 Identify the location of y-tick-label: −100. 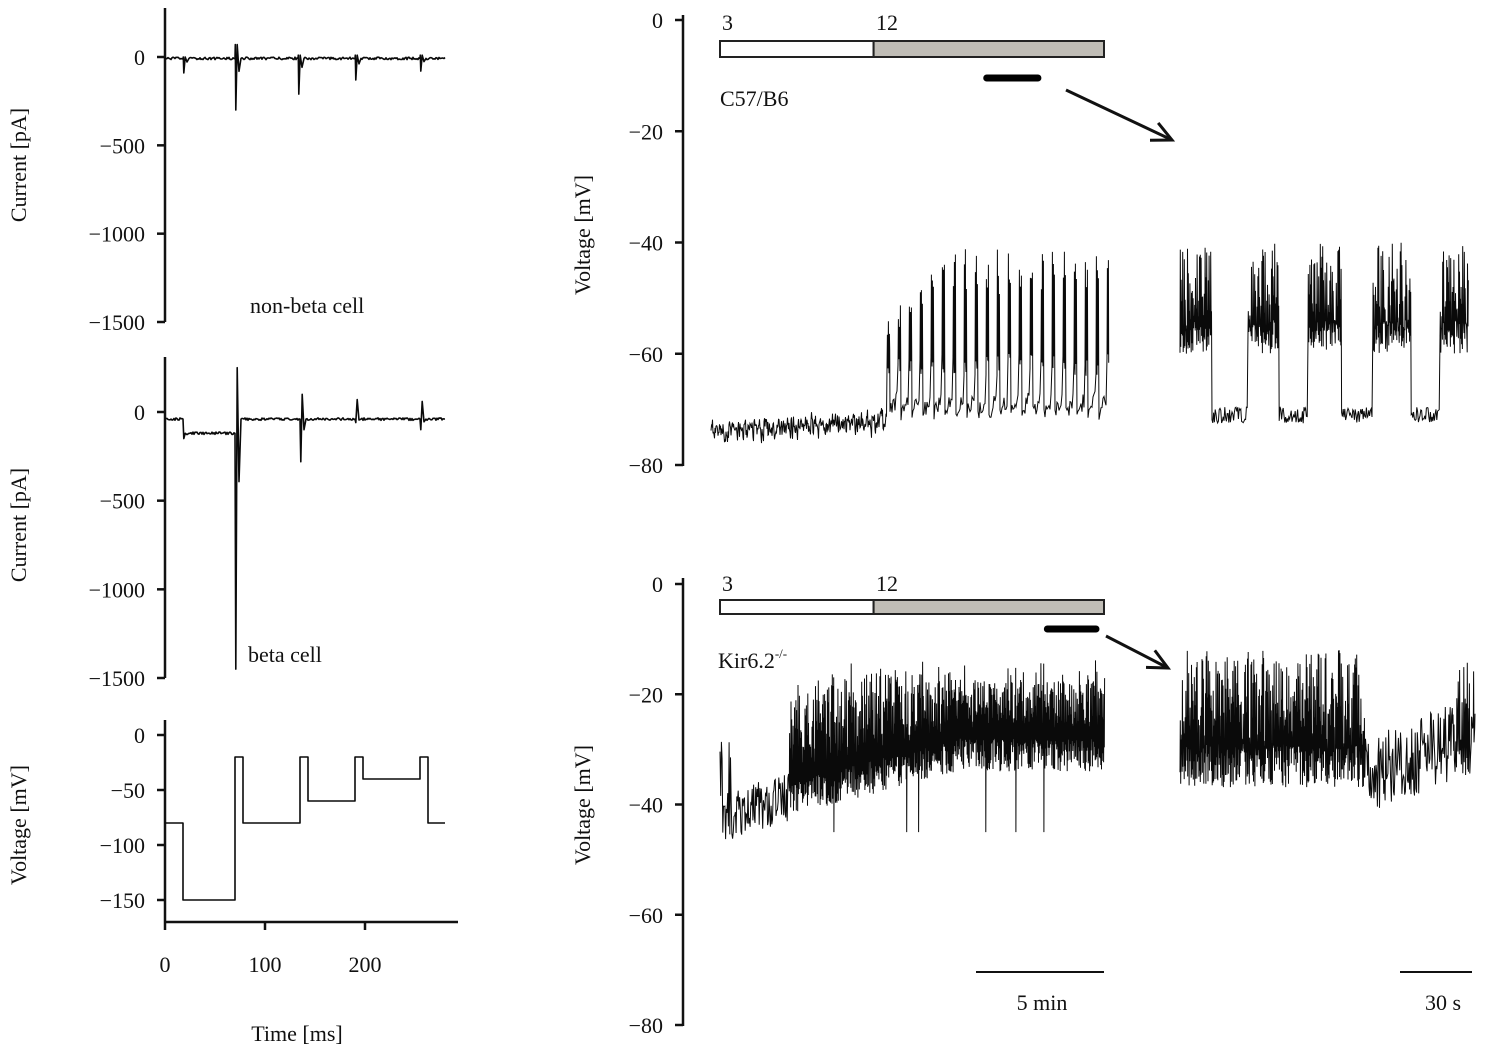
(122, 845).